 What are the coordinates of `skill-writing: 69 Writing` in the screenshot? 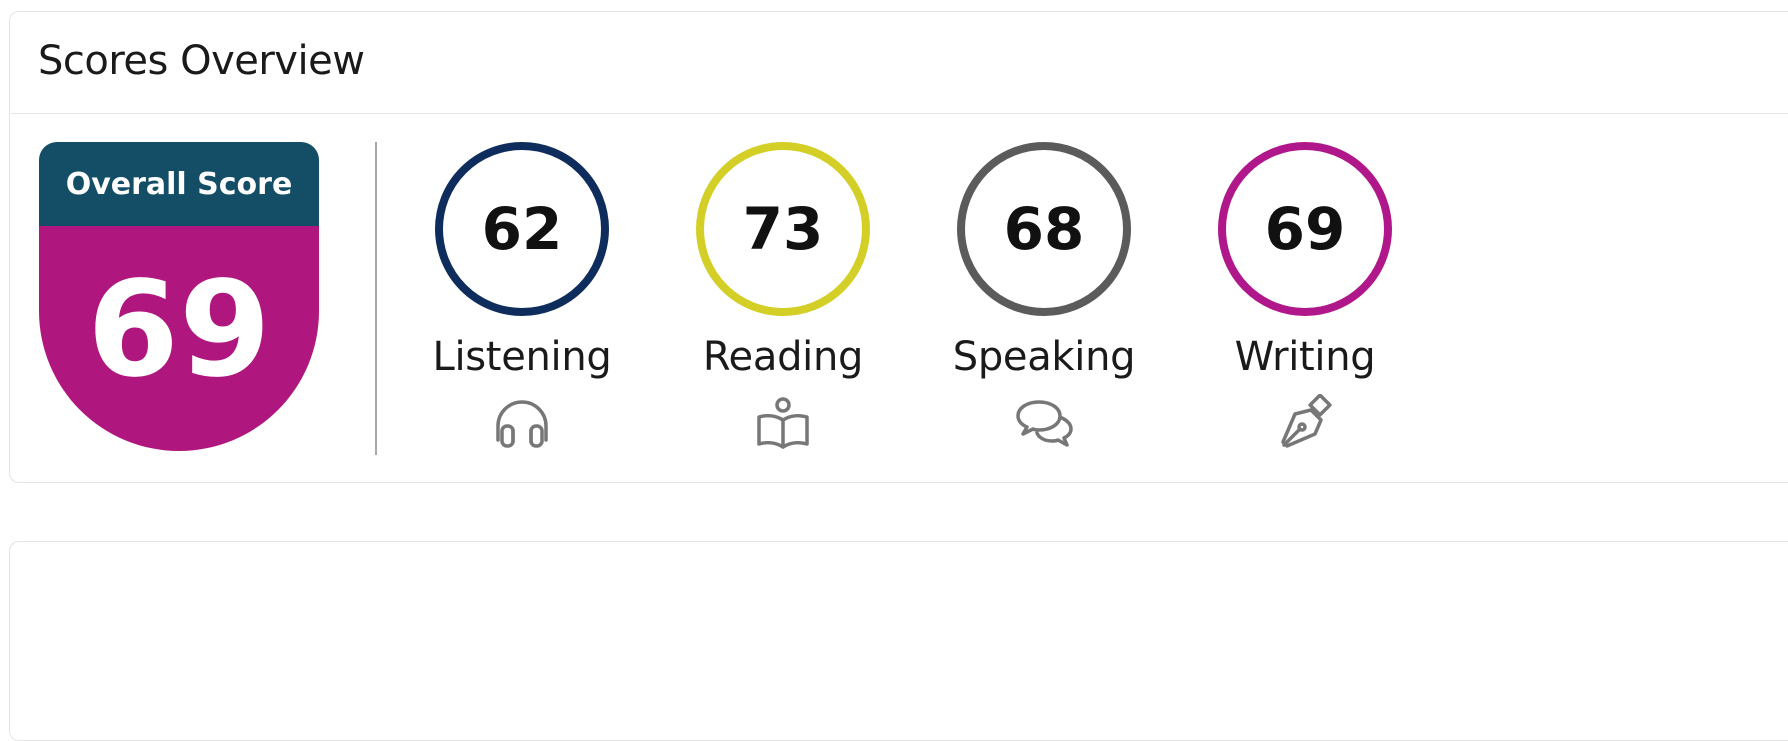 It's located at (1305, 302).